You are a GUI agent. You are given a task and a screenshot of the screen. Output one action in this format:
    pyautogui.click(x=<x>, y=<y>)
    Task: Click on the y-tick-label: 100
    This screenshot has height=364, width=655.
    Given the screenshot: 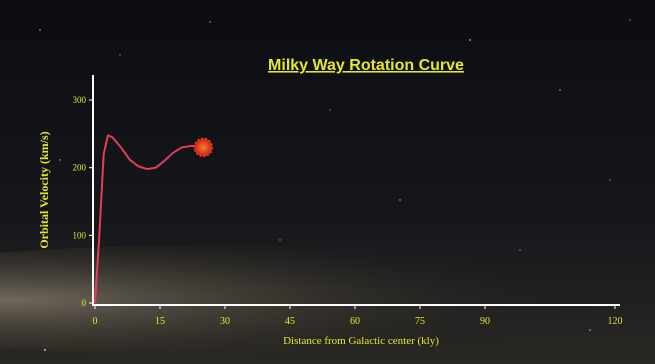 What is the action you would take?
    pyautogui.click(x=80, y=235)
    